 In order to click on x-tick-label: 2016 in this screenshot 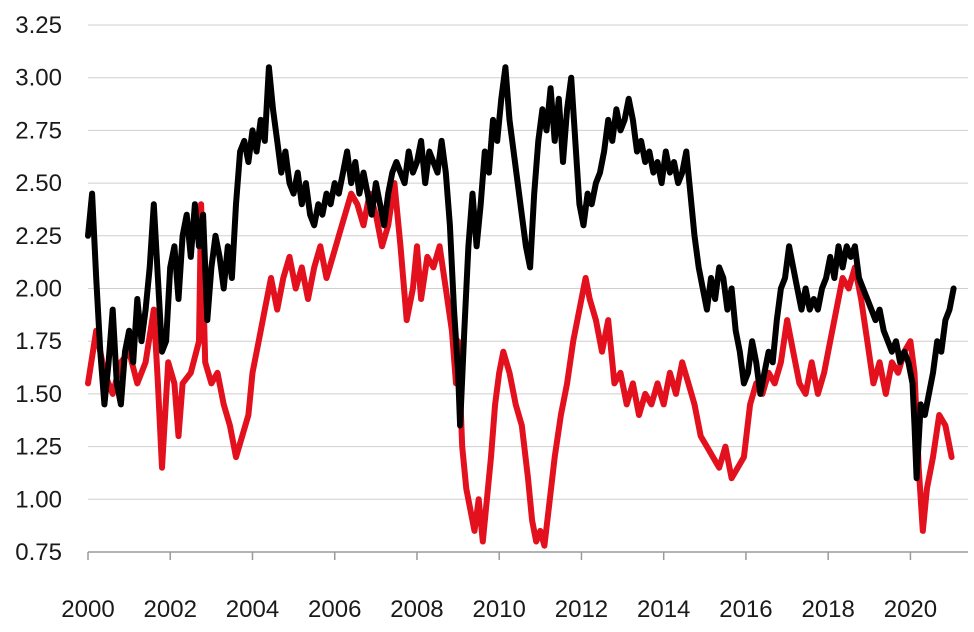, I will do `click(745, 609)`.